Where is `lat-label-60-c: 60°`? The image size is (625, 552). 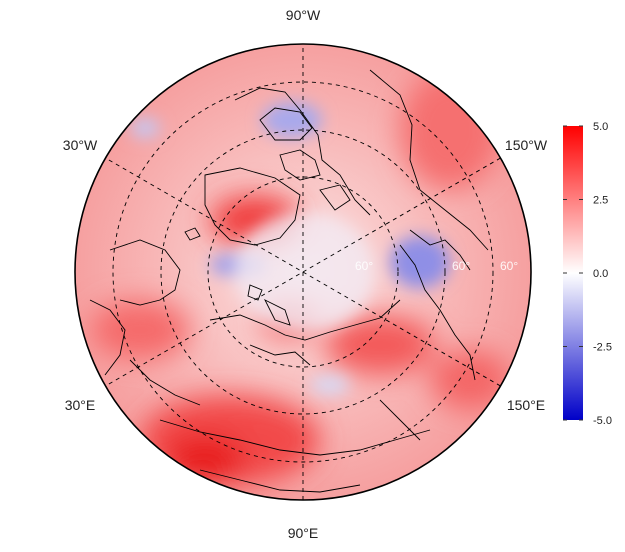
lat-label-60-c: 60° is located at coordinates (509, 266).